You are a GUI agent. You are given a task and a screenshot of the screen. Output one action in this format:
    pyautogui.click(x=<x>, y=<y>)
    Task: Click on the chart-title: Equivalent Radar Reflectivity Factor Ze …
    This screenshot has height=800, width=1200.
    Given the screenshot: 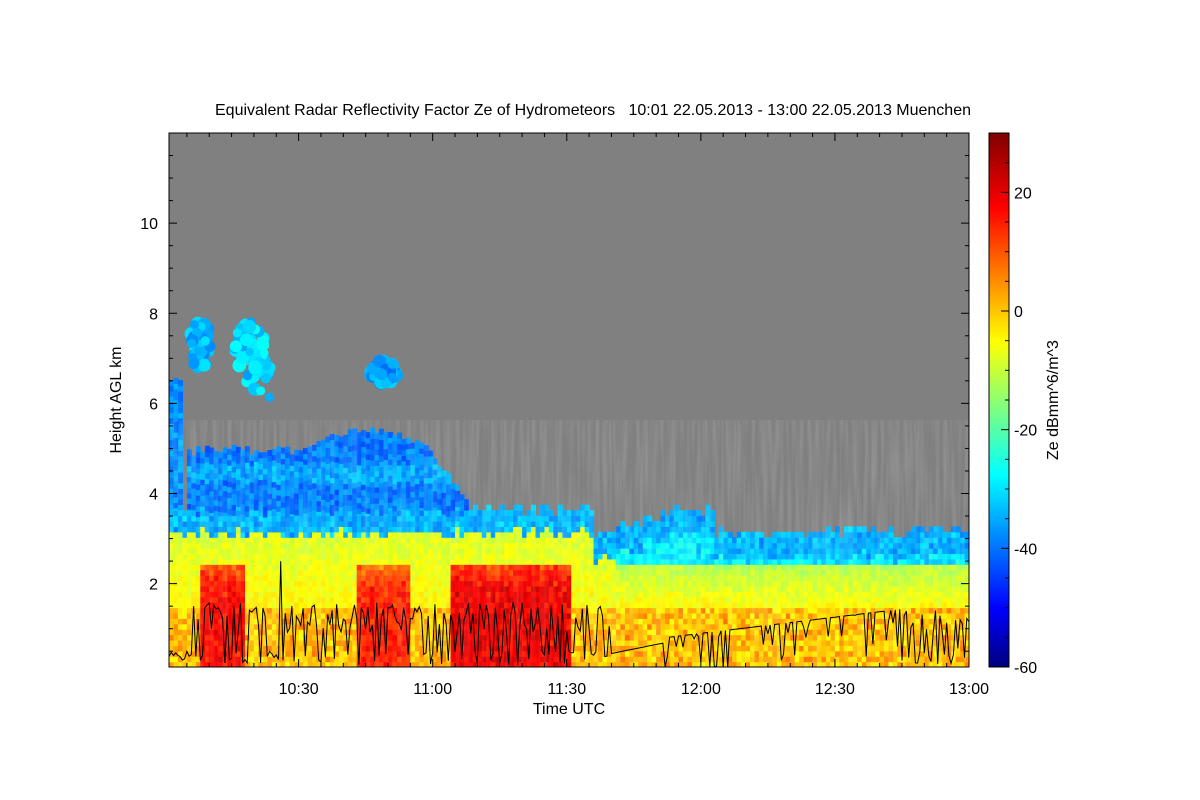 What is the action you would take?
    pyautogui.click(x=593, y=110)
    